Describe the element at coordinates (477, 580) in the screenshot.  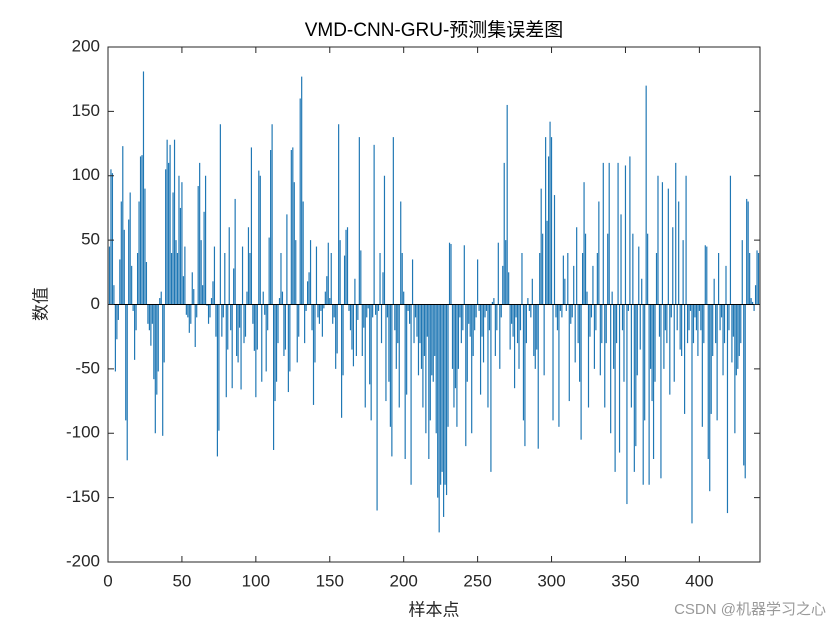
I see `x-tick-label: 250` at that location.